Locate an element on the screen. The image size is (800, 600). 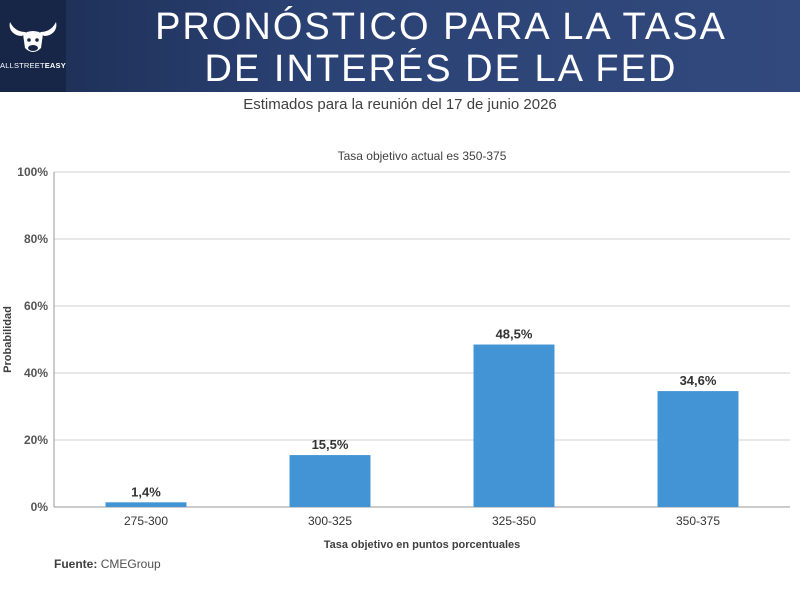
bar-value-label: 48,5% is located at coordinates (514, 334).